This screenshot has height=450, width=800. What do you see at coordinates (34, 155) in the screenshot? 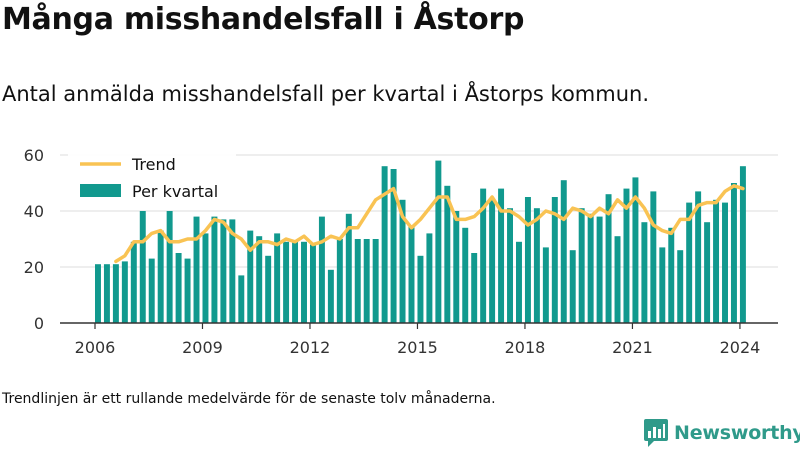
I see `y-tick-label: 60` at bounding box center [34, 155].